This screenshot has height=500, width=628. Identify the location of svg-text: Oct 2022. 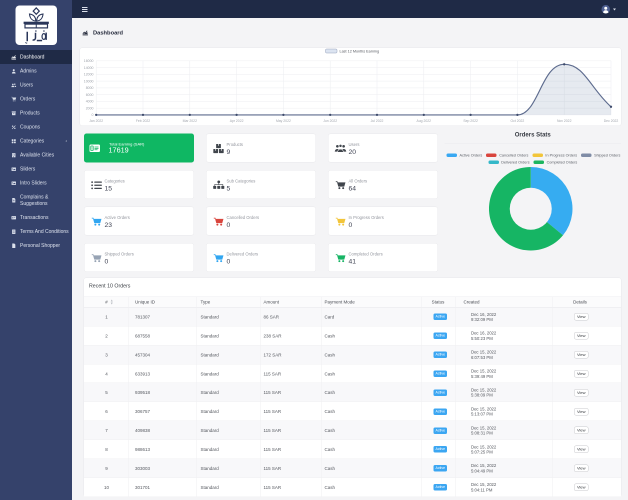
(518, 121).